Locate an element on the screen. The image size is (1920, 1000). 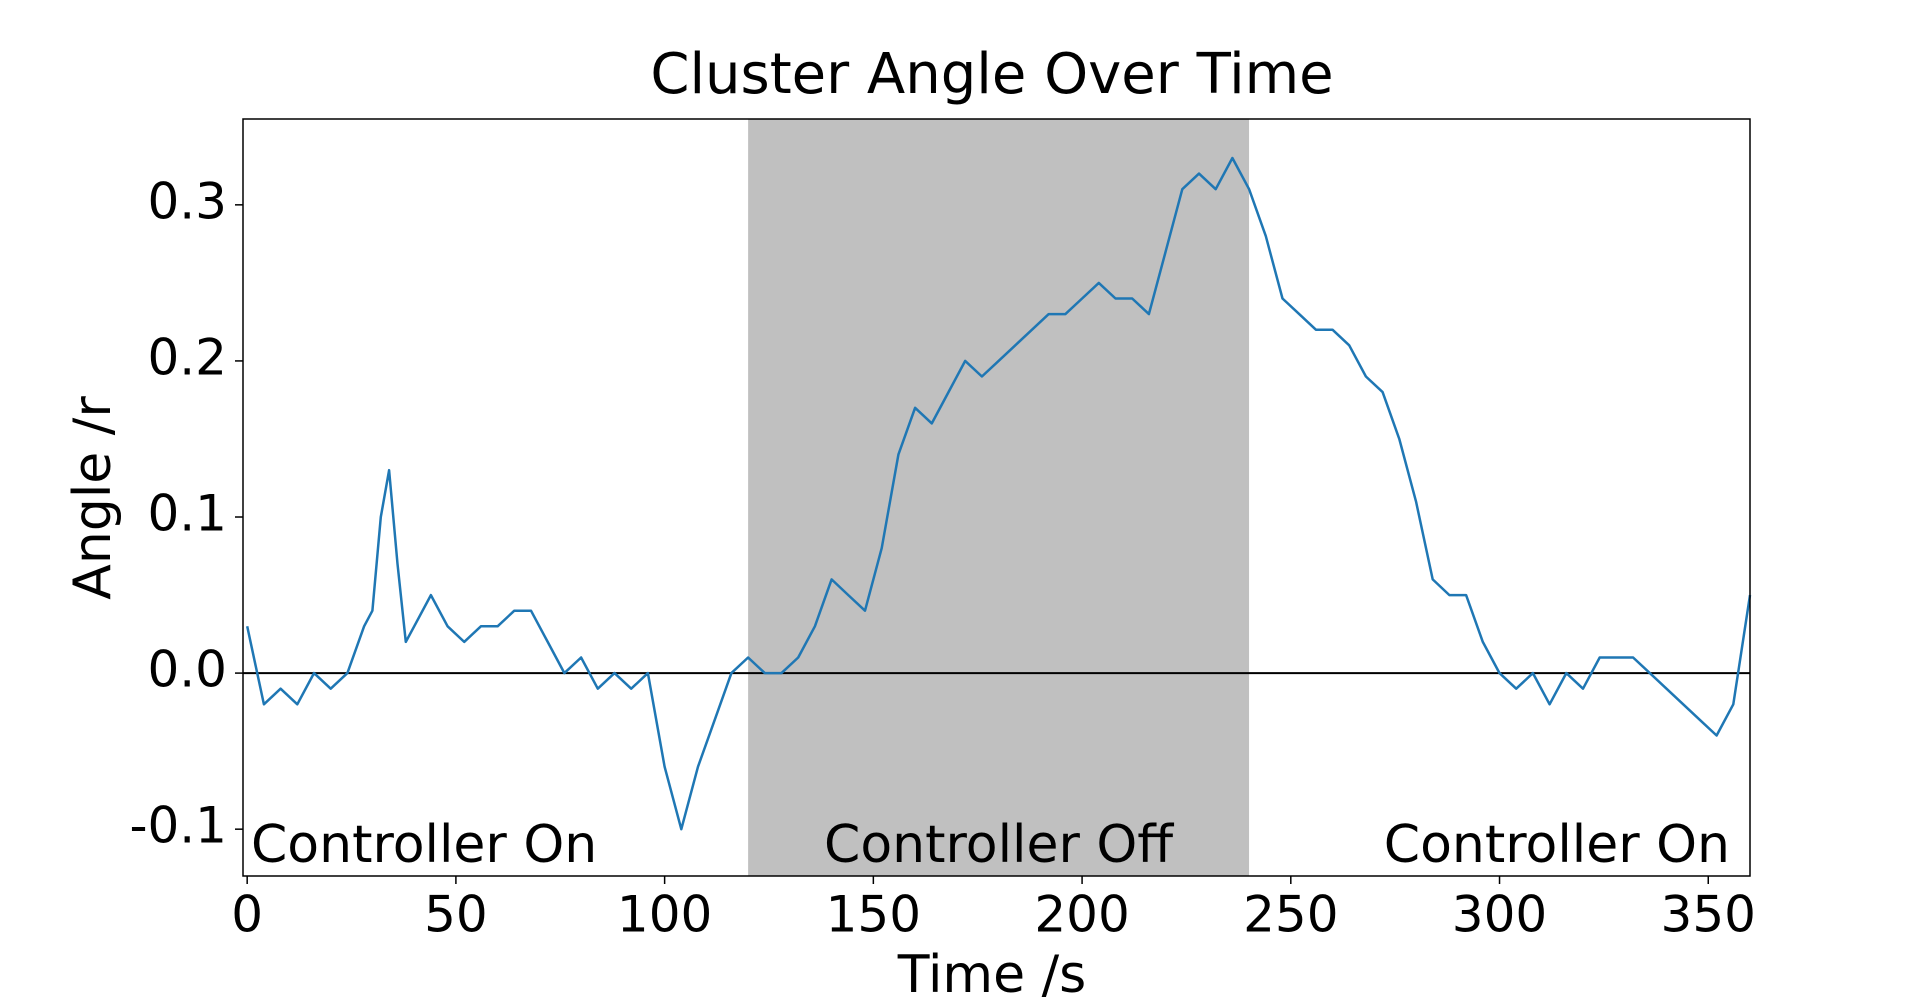
x-tick-label: 250 is located at coordinates (1290, 915).